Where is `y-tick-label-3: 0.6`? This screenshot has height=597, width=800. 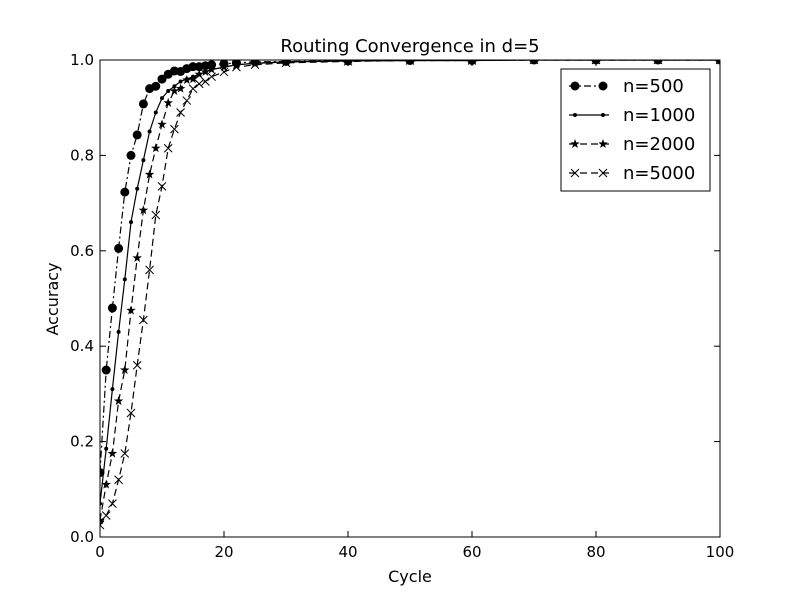
y-tick-label-3: 0.6 is located at coordinates (82, 251).